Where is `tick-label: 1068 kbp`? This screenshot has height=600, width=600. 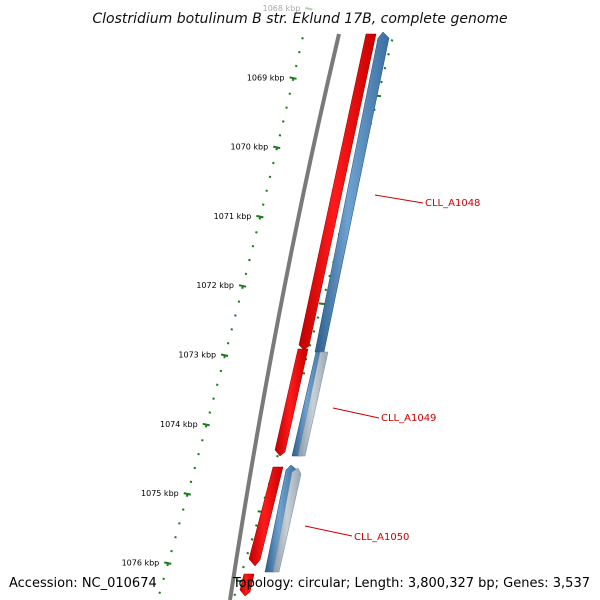 tick-label: 1068 kbp is located at coordinates (282, 8).